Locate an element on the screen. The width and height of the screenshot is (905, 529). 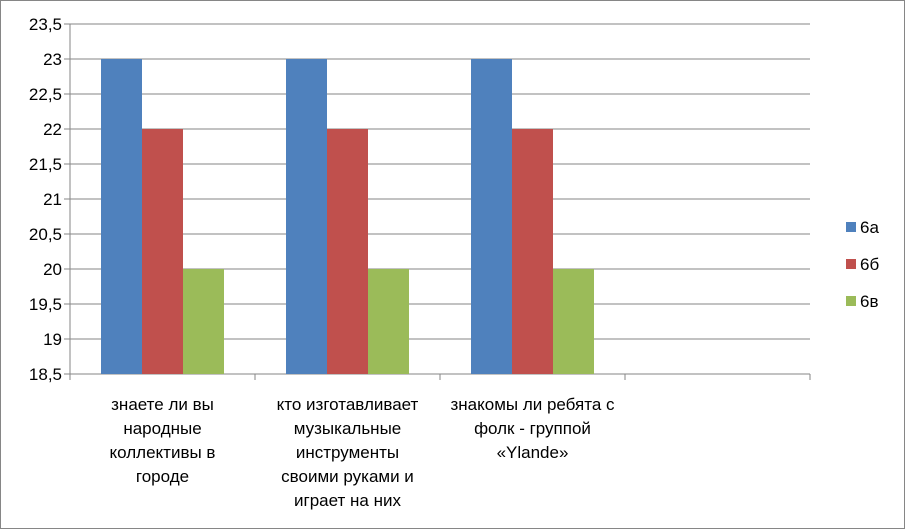
x-category-label-line: городе is located at coordinates (162, 476).